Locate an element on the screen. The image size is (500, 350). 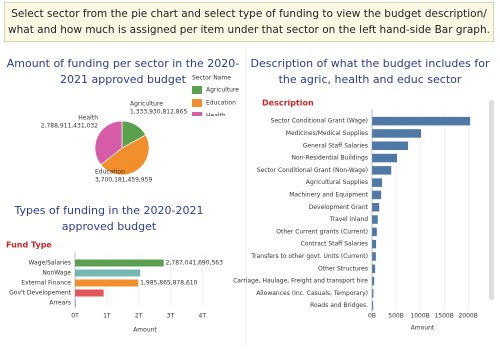
y-tick-label: Non-Residential Buildings is located at coordinates (329, 158).